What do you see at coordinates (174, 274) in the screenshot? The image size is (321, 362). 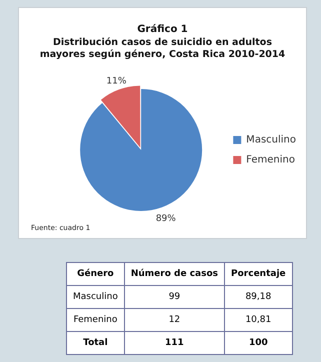 I see `text: Número de casos` at bounding box center [174, 274].